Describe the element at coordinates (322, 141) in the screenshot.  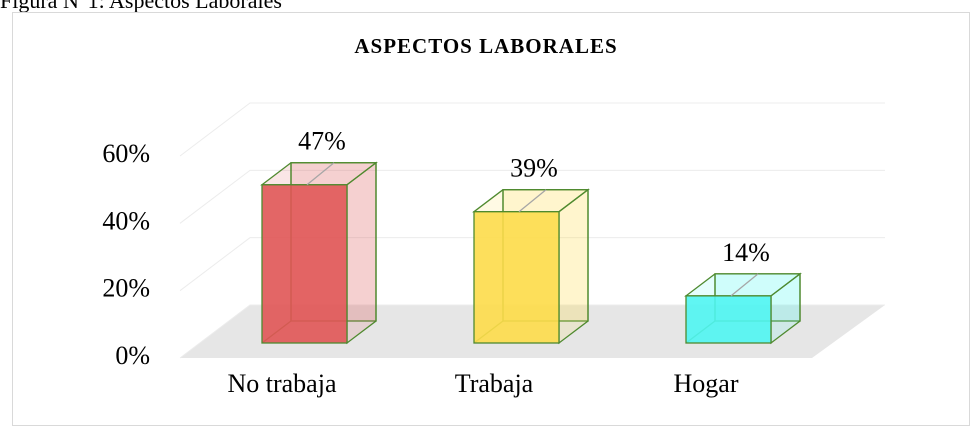
I see `data-label: 47%` at that location.